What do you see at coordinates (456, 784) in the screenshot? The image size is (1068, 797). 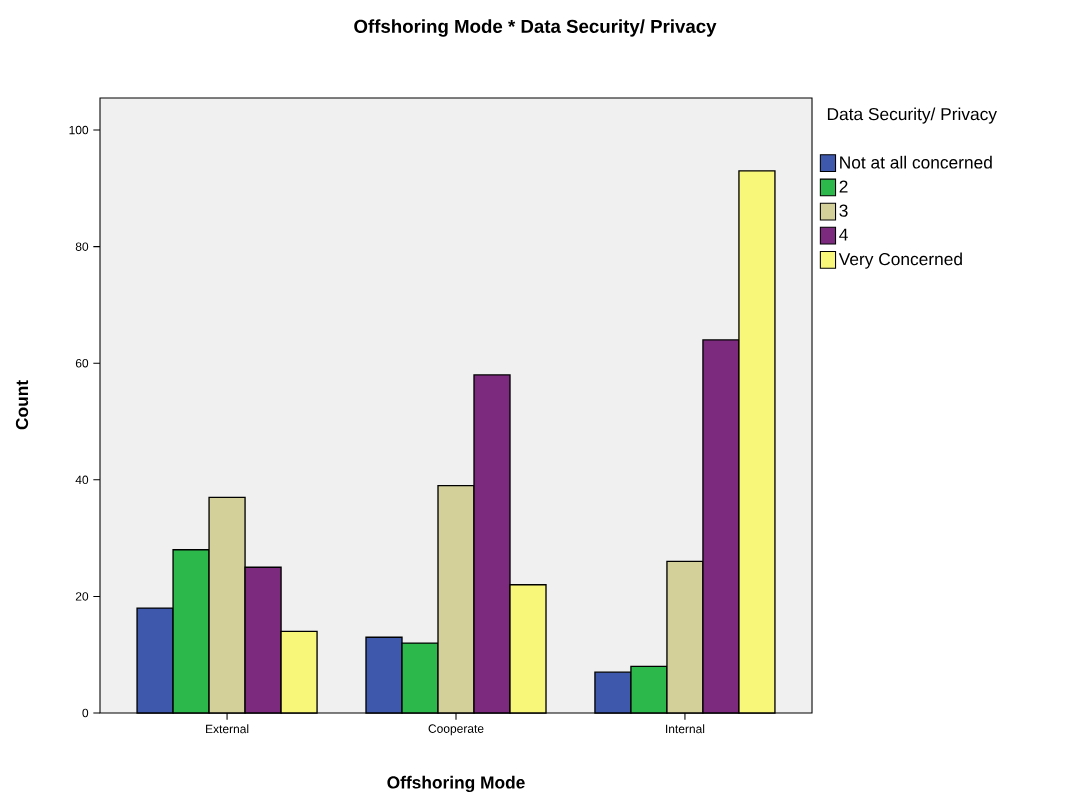 I see `x-axis-title: Offshoring Mode` at bounding box center [456, 784].